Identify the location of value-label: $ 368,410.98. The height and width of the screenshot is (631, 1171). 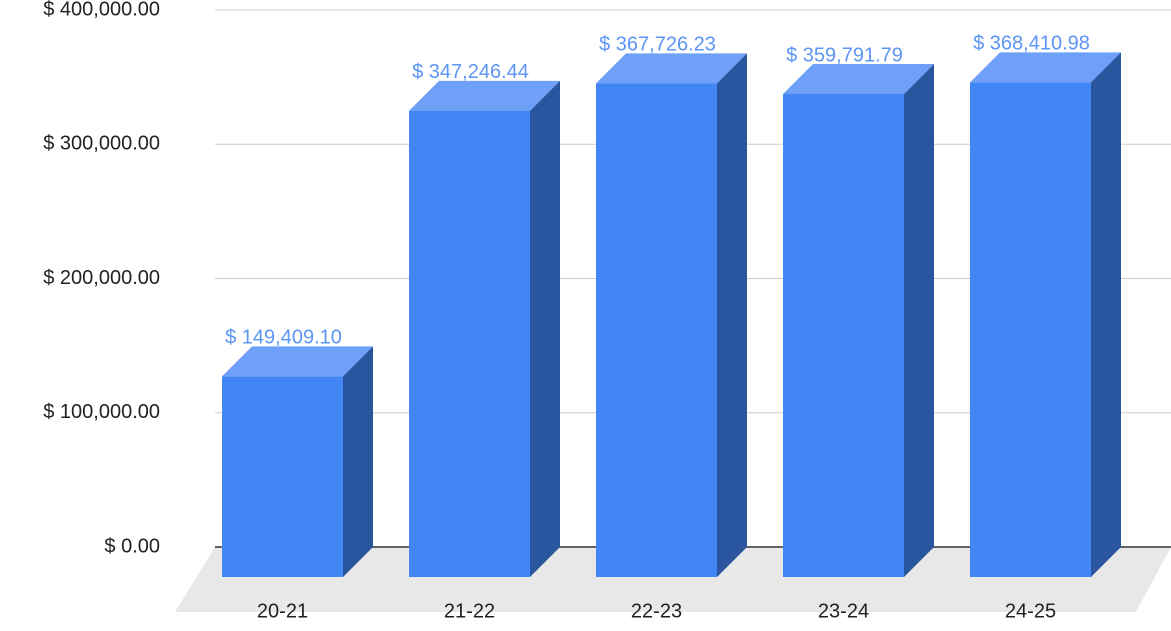
(1031, 44).